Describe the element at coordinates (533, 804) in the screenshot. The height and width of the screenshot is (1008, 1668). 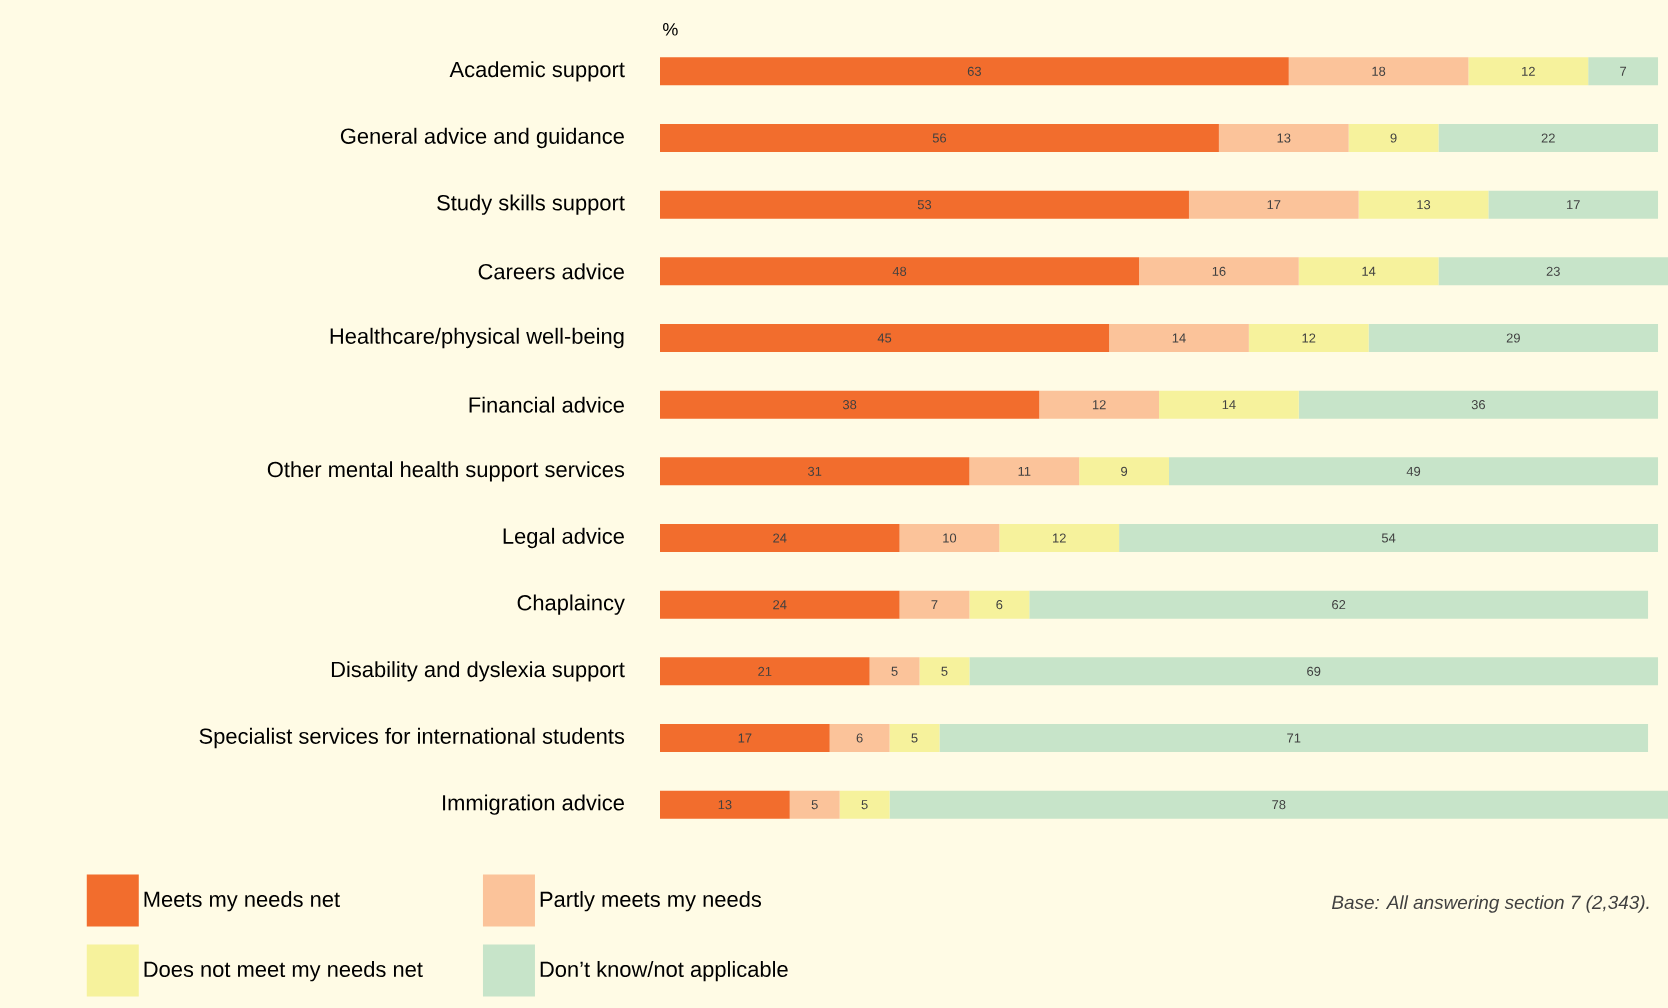
I see `y-tick-label: Immigration advice` at that location.